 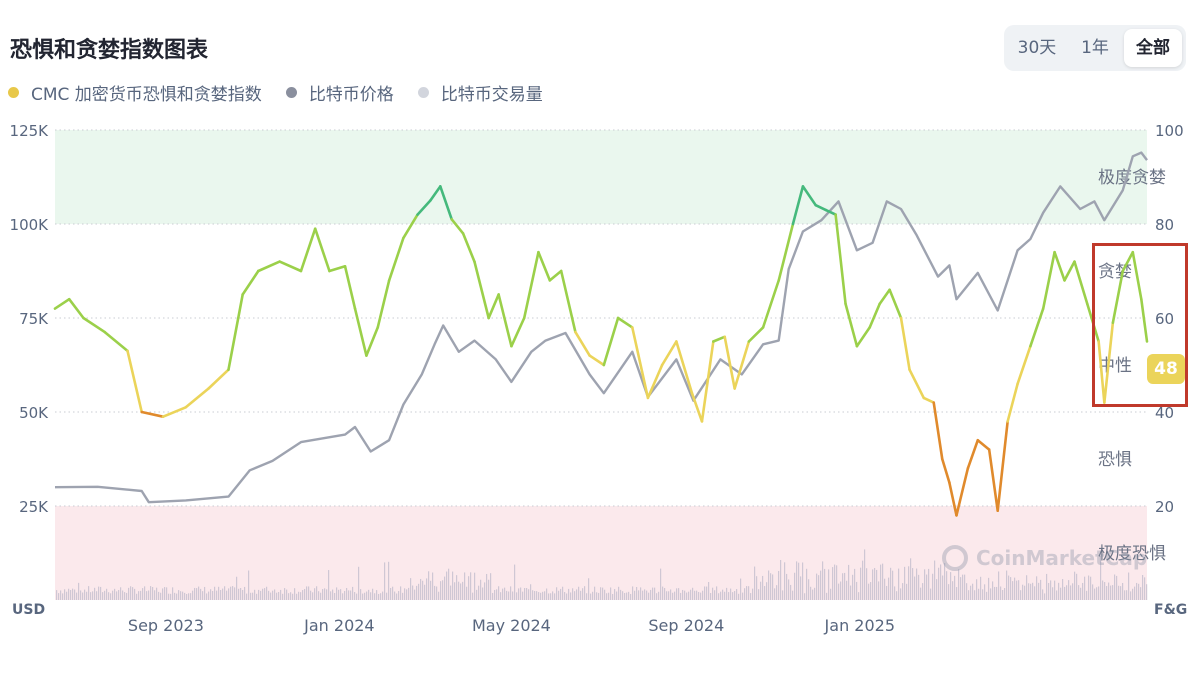 What do you see at coordinates (1037, 48) in the screenshot?
I see `range-30d-button: 30天` at bounding box center [1037, 48].